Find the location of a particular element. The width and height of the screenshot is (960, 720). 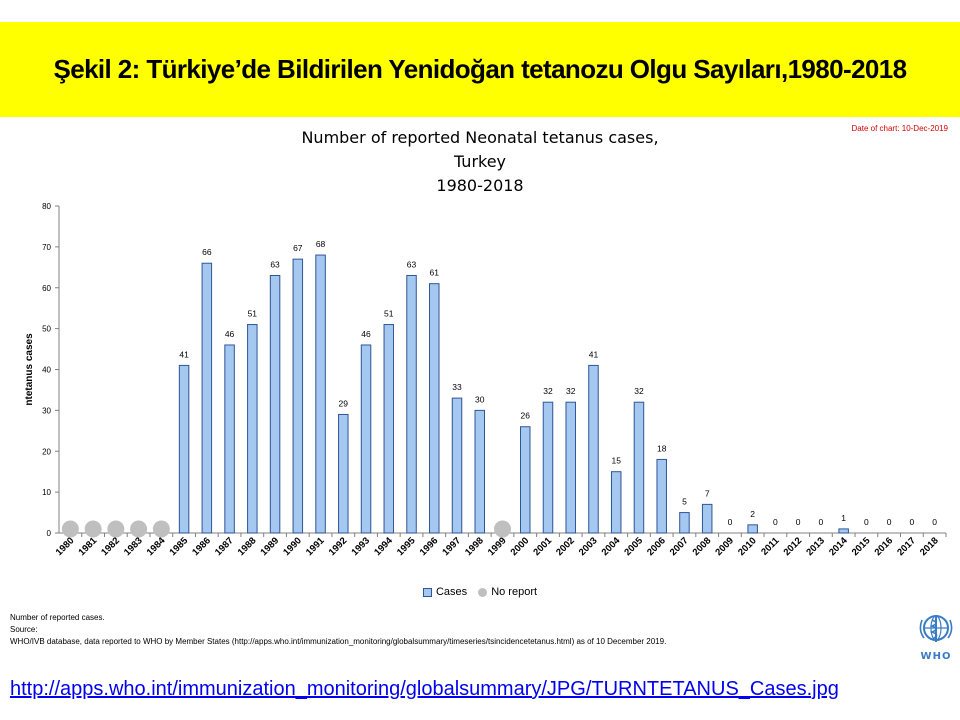

x-tick-label: 2012 is located at coordinates (793, 546).